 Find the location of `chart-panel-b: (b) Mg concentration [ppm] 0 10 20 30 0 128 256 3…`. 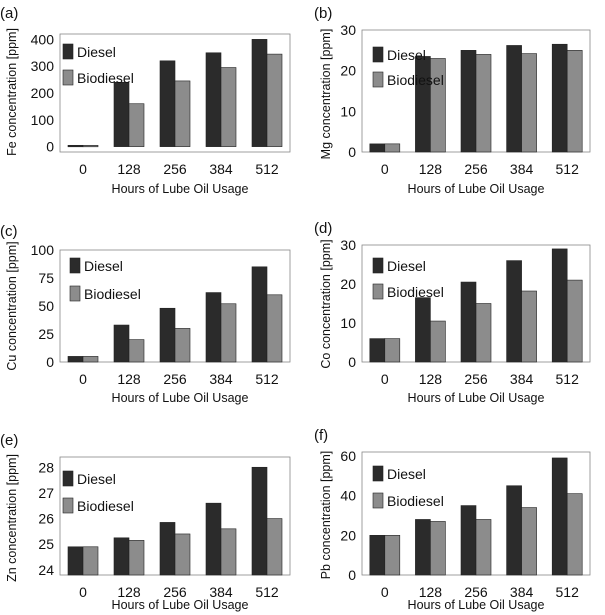

chart-panel-b: (b) Mg concentration [ppm] 0 10 20 30 0 128 256 3… is located at coordinates (452, 100).